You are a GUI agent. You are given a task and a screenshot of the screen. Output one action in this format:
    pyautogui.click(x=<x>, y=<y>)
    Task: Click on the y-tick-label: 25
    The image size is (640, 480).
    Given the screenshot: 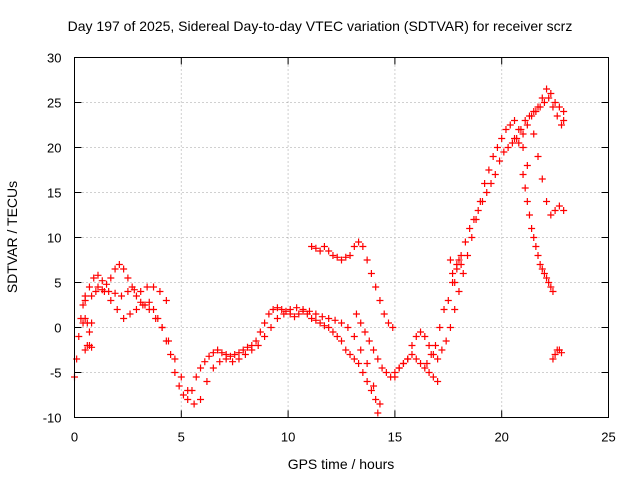 What is the action you would take?
    pyautogui.click(x=54, y=103)
    